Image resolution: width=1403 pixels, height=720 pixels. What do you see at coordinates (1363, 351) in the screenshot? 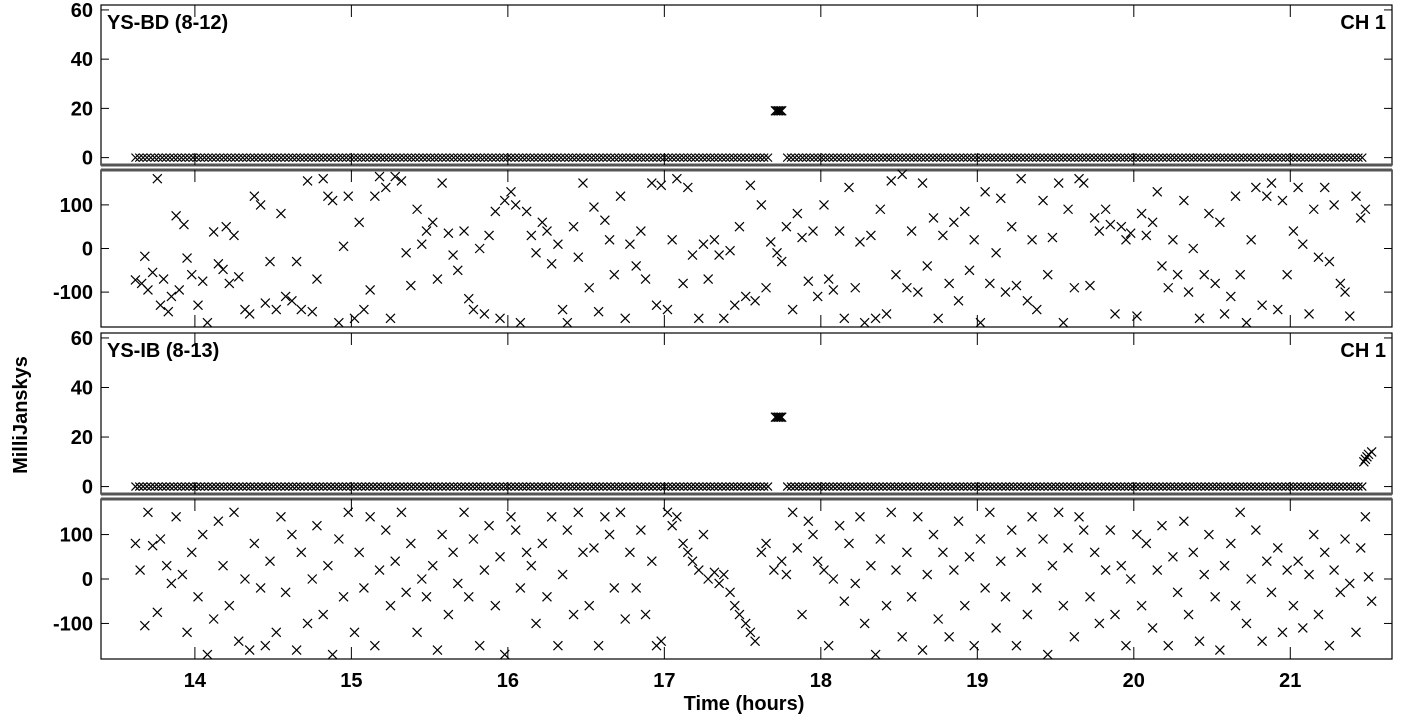
I see `channel-label: CH 1` at bounding box center [1363, 351].